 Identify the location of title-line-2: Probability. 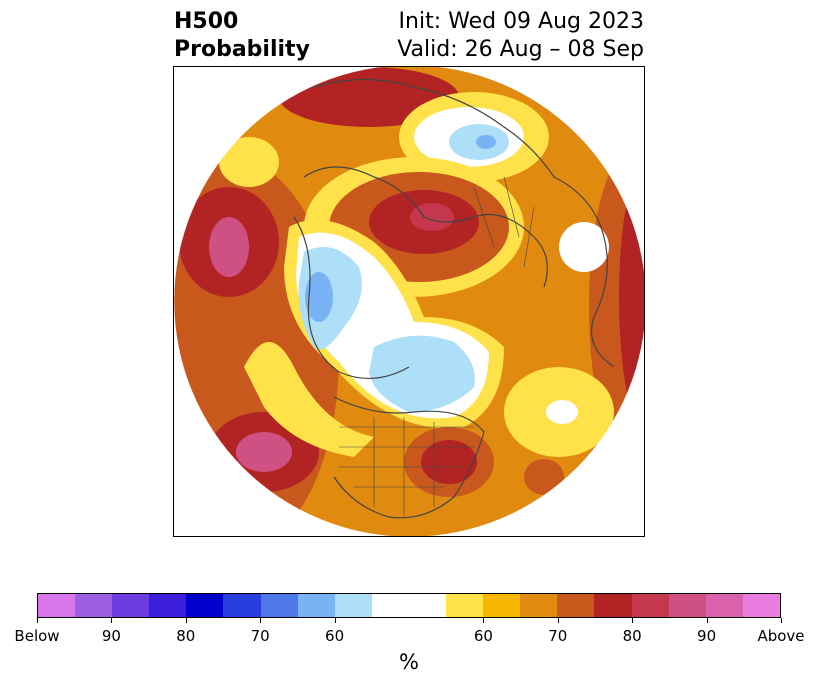
(242, 49).